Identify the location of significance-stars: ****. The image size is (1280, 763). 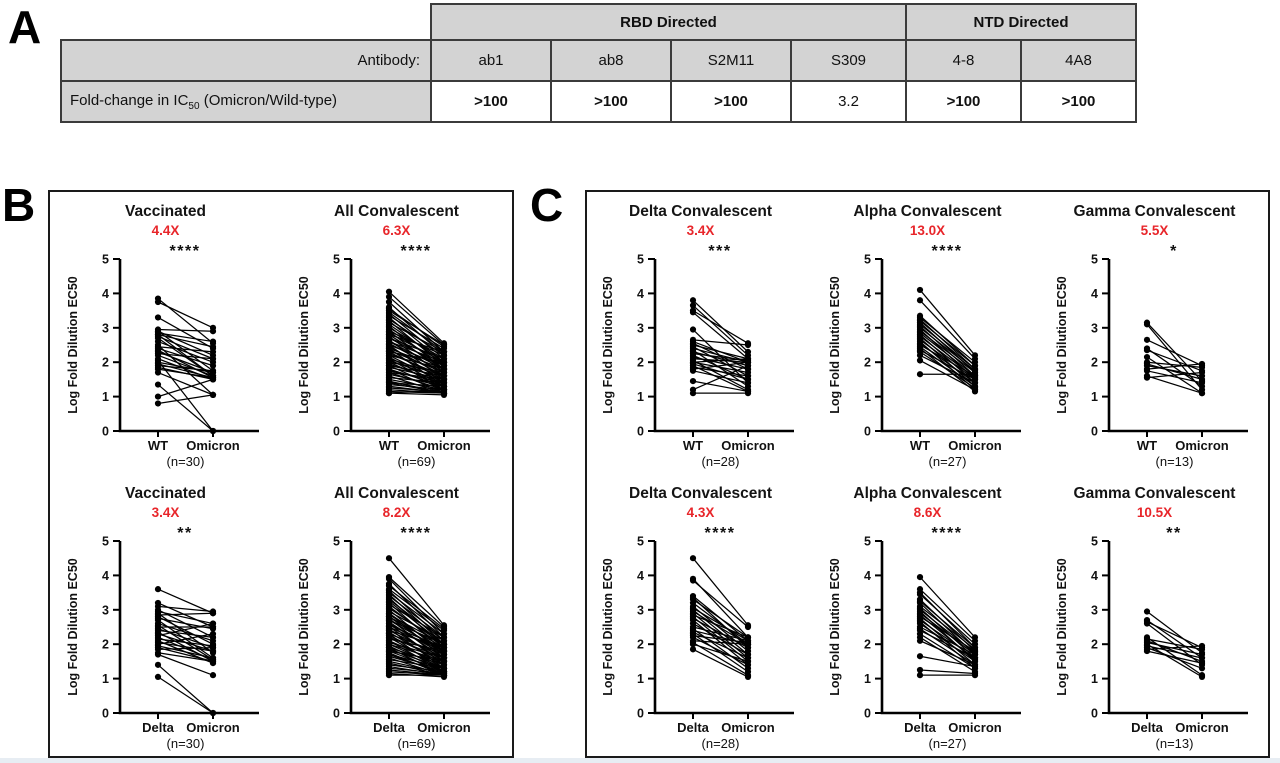
(947, 251).